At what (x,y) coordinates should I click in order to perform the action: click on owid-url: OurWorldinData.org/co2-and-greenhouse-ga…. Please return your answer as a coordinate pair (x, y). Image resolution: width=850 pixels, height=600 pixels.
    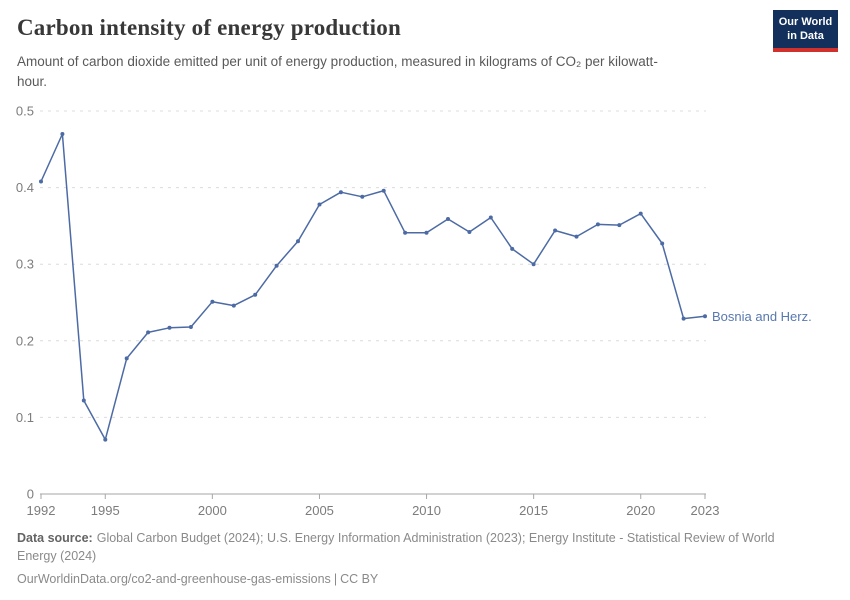
    Looking at the image, I should click on (174, 579).